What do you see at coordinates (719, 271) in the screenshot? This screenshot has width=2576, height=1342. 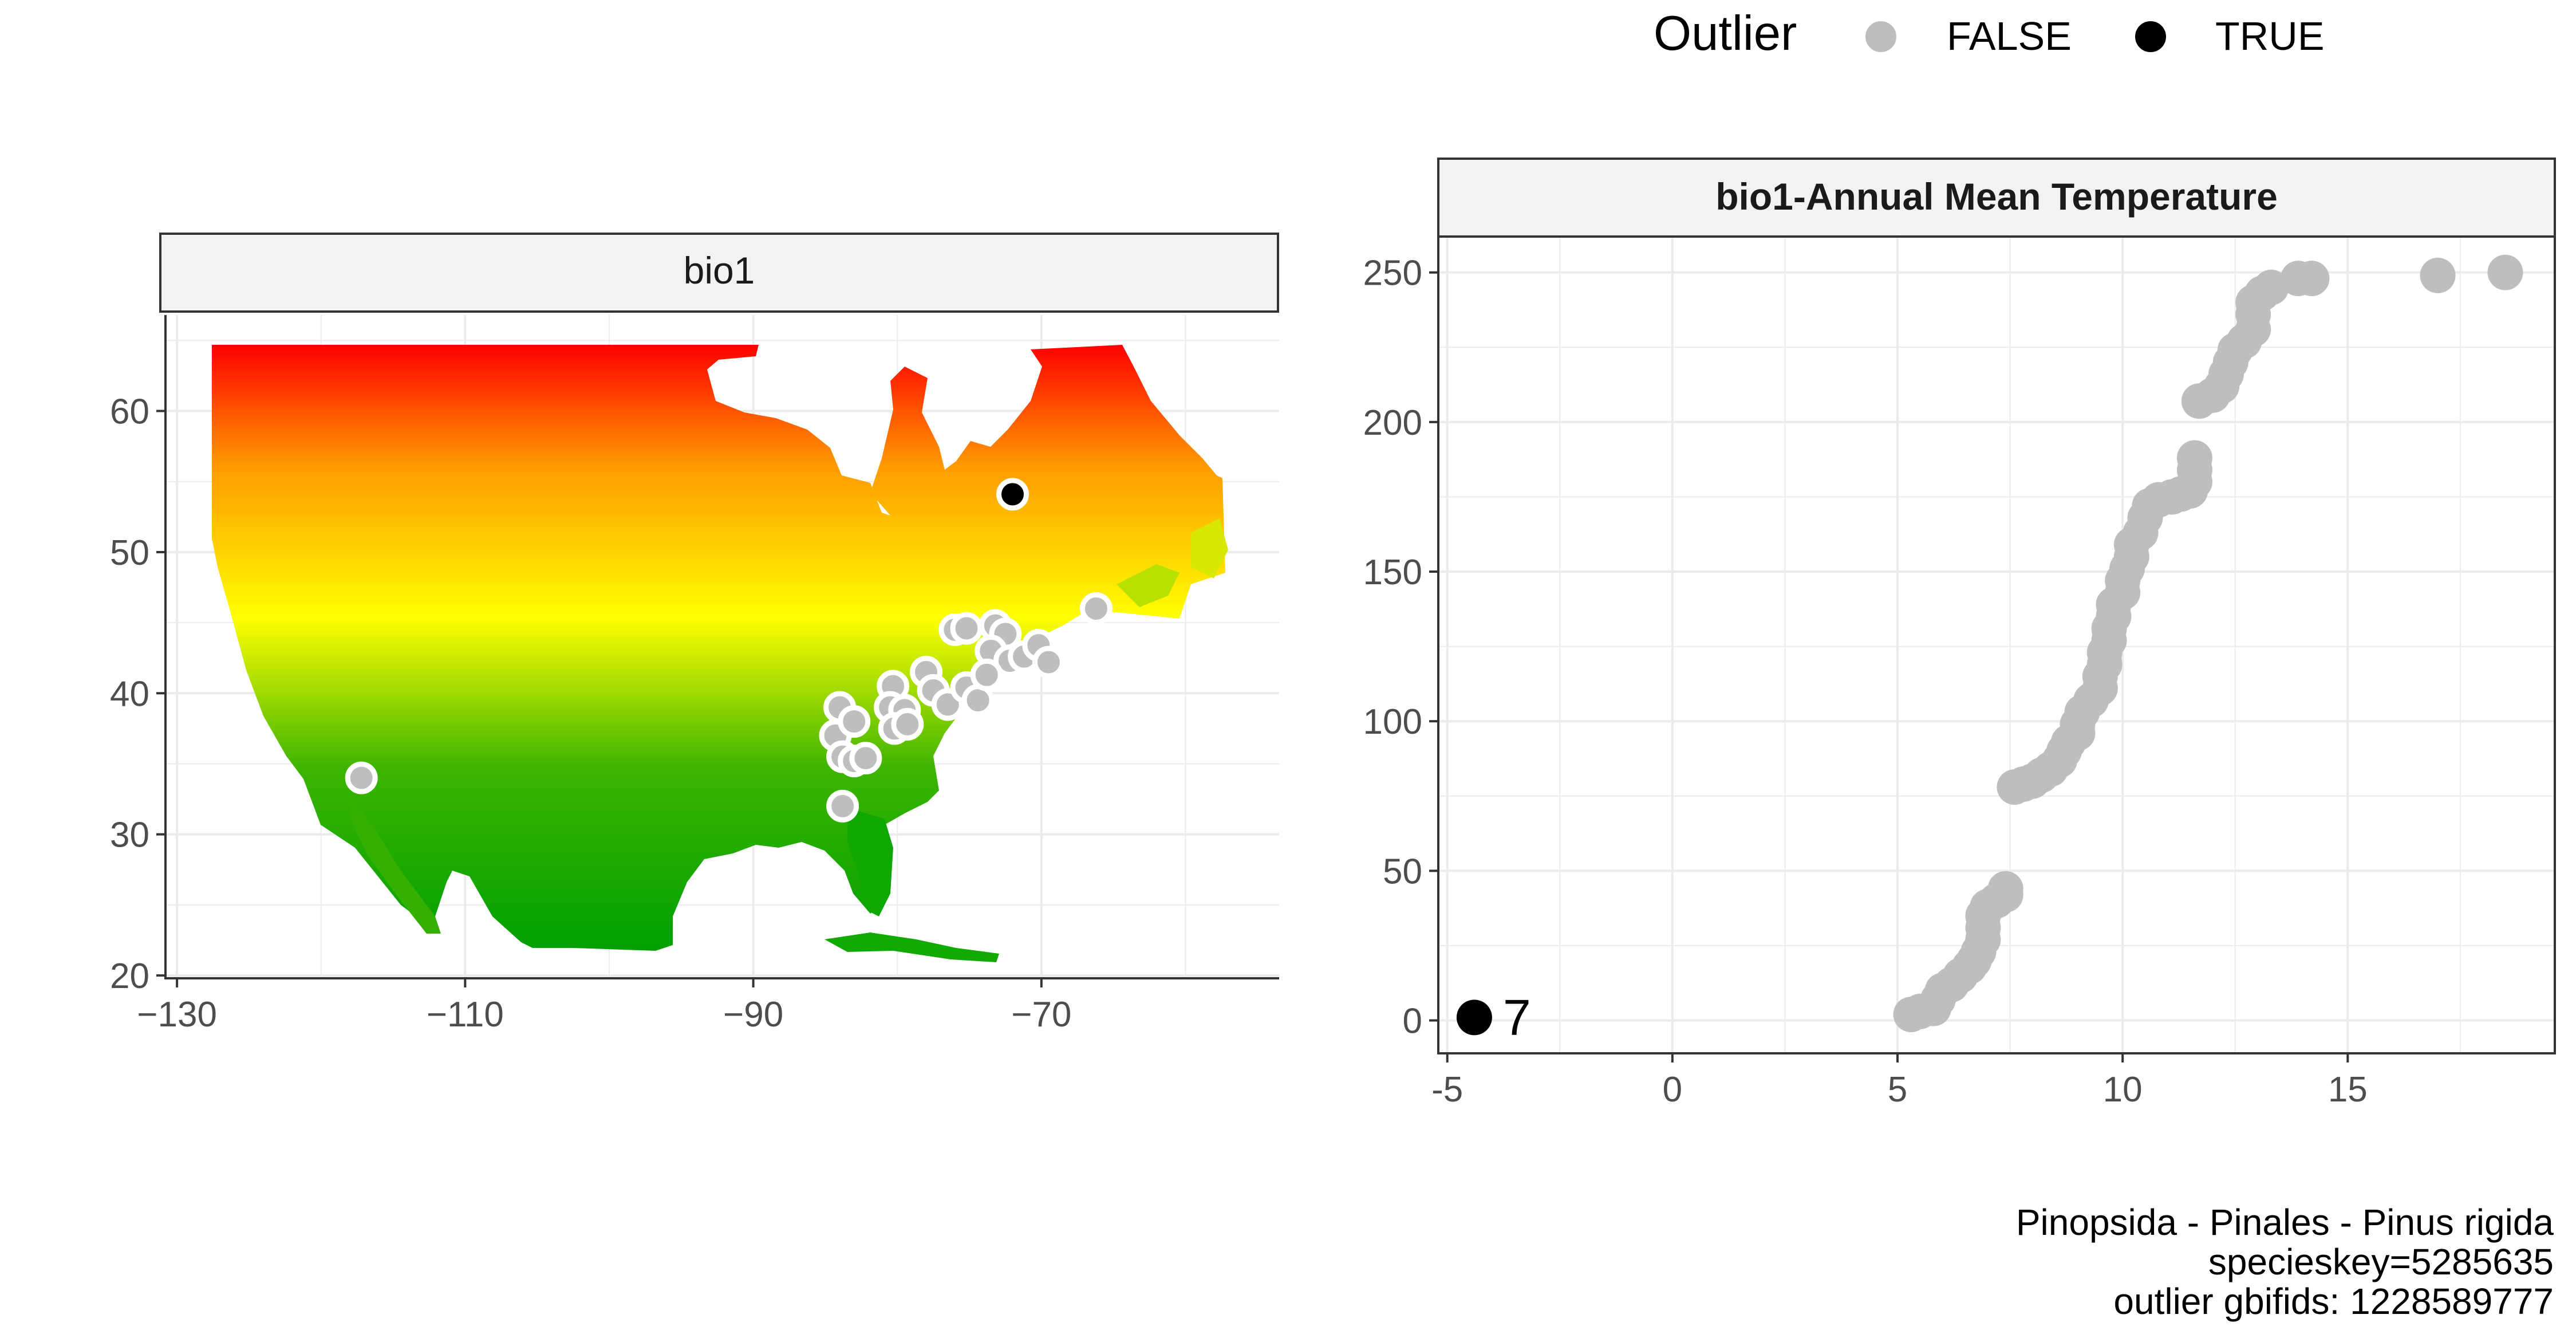 I see `map-strip-label: bio1` at bounding box center [719, 271].